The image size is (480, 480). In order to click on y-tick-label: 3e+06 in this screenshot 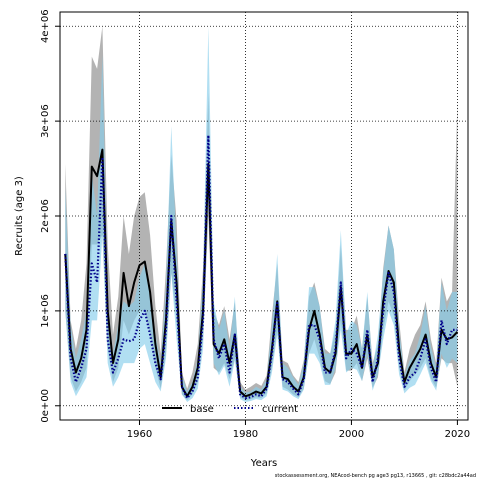, I will do `click(45, 121)`.